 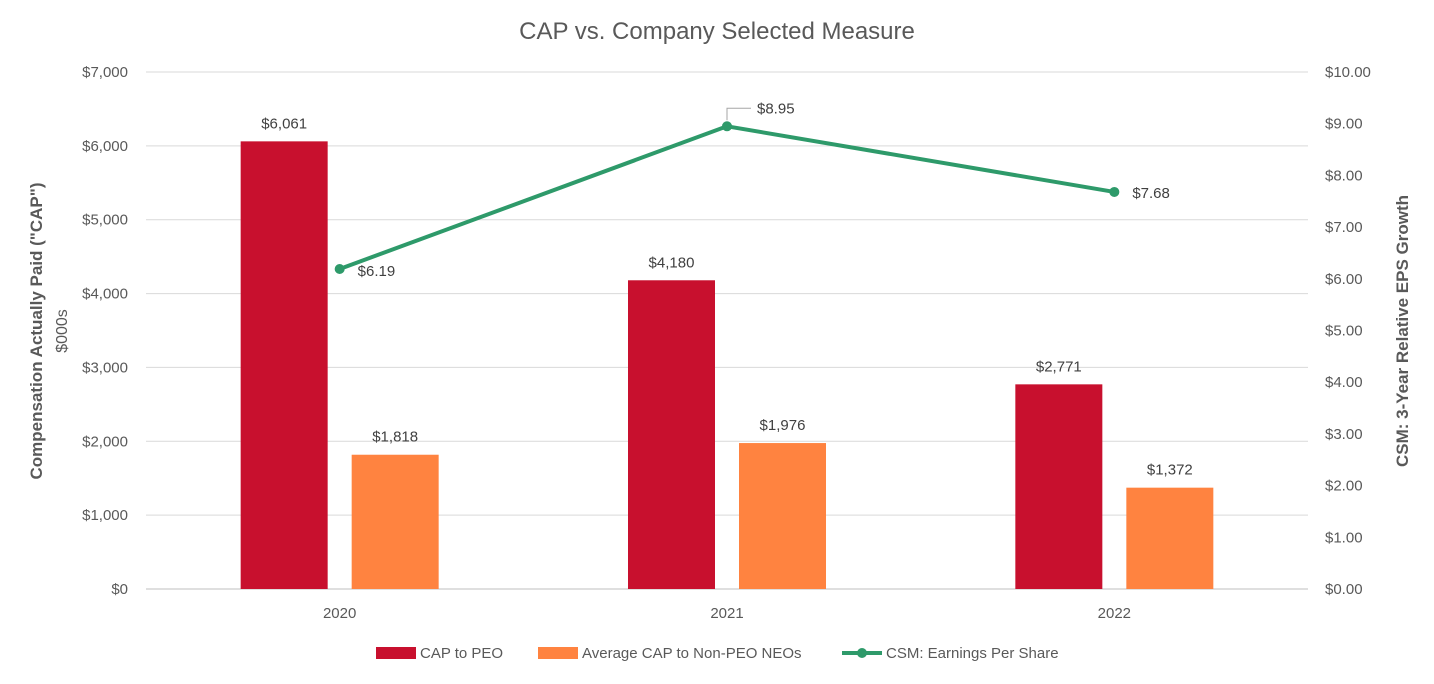 What do you see at coordinates (105, 294) in the screenshot?
I see `y-tick-label: $4,000` at bounding box center [105, 294].